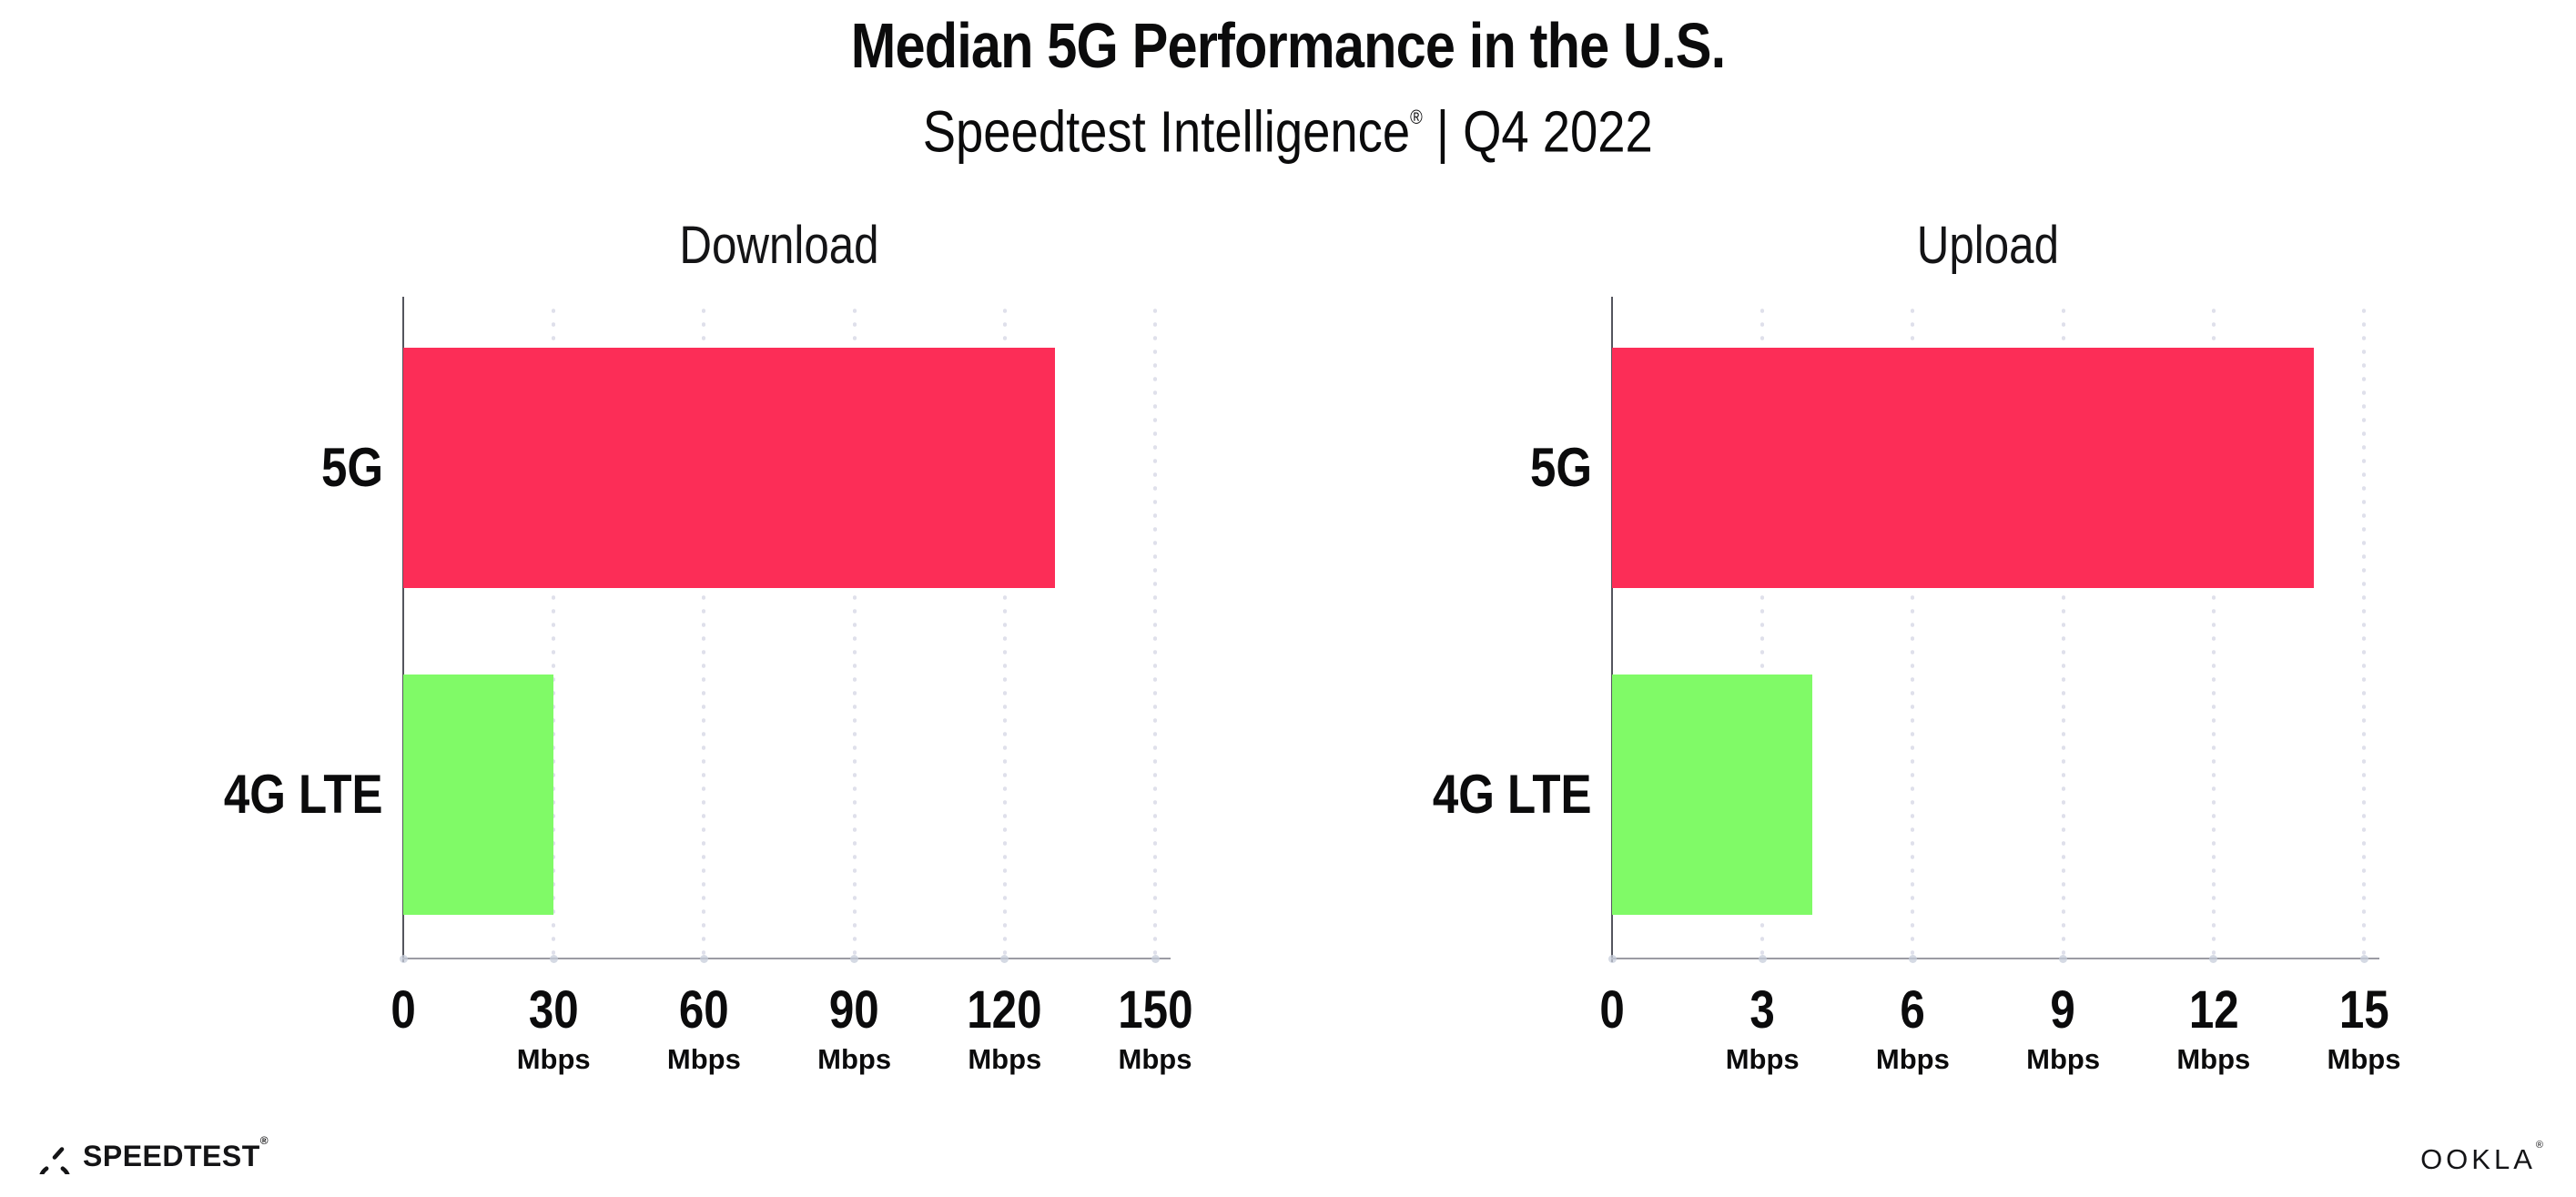 Image resolution: width=2576 pixels, height=1197 pixels. What do you see at coordinates (1538, 132) in the screenshot?
I see `subtitle-period: | Q4 2022` at bounding box center [1538, 132].